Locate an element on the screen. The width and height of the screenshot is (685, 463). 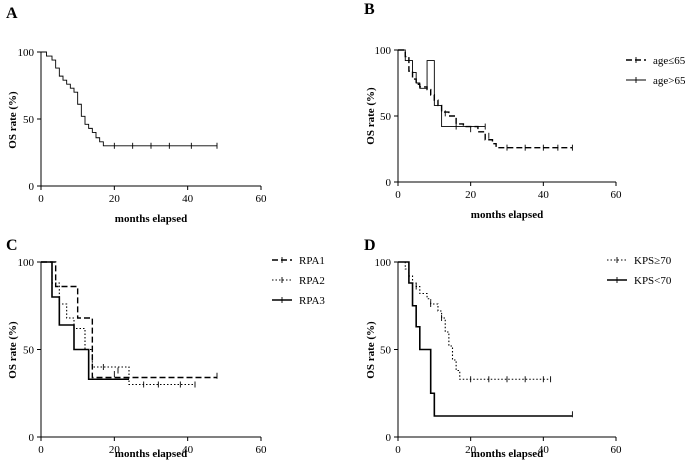
panel-c-y-axis-title: OS rate (%) is located at coordinates (13, 350).